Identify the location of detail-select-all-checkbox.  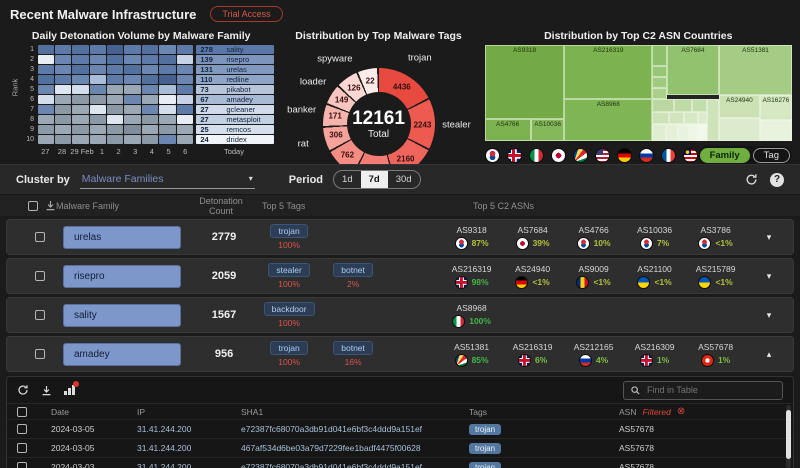
(22, 411).